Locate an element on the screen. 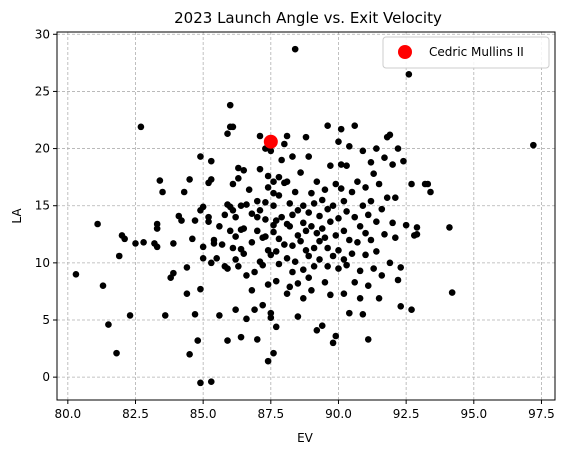 Image resolution: width=563 pixels, height=455 pixels. legend-marker is located at coordinates (405, 52).